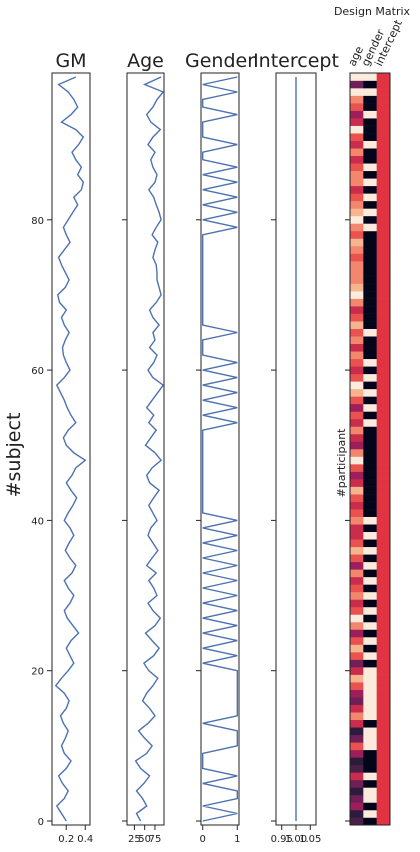 The width and height of the screenshot is (420, 852). What do you see at coordinates (66, 839) in the screenshot?
I see `x-tick-label: 0.2` at bounding box center [66, 839].